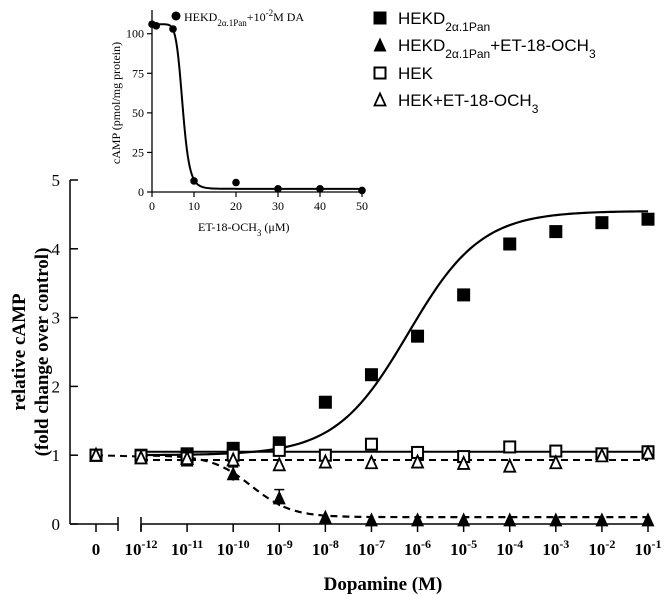 This screenshot has width=667, height=595. I want to click on inset-legend-label: HEKD2α.1Pan+10-2M DA, so click(244, 18).